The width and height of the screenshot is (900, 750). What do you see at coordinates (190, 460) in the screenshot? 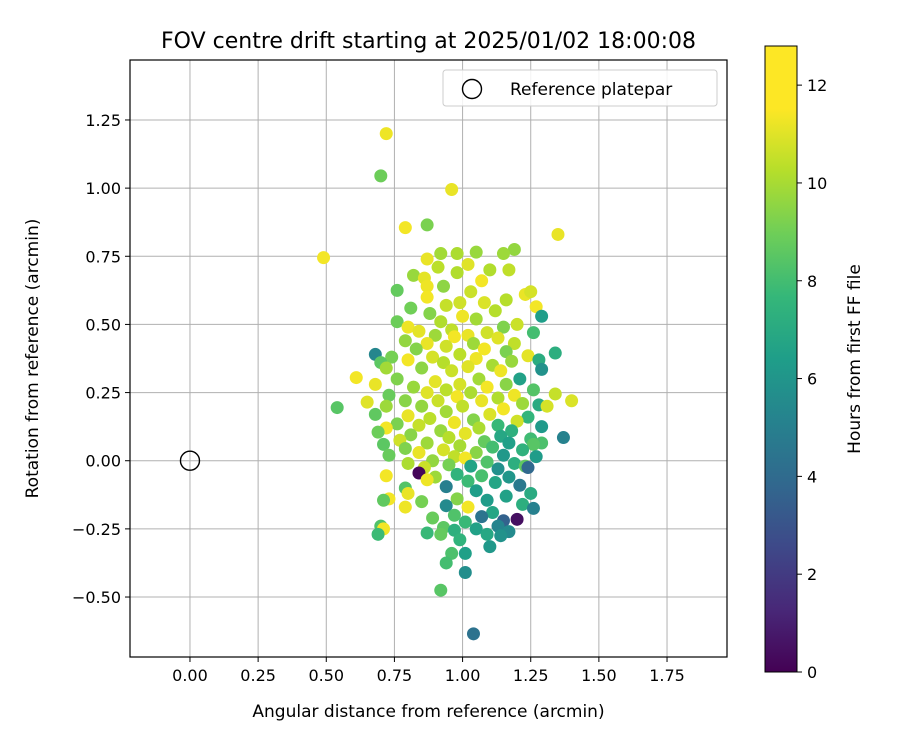
I see `reference-platepar-marker` at bounding box center [190, 460].